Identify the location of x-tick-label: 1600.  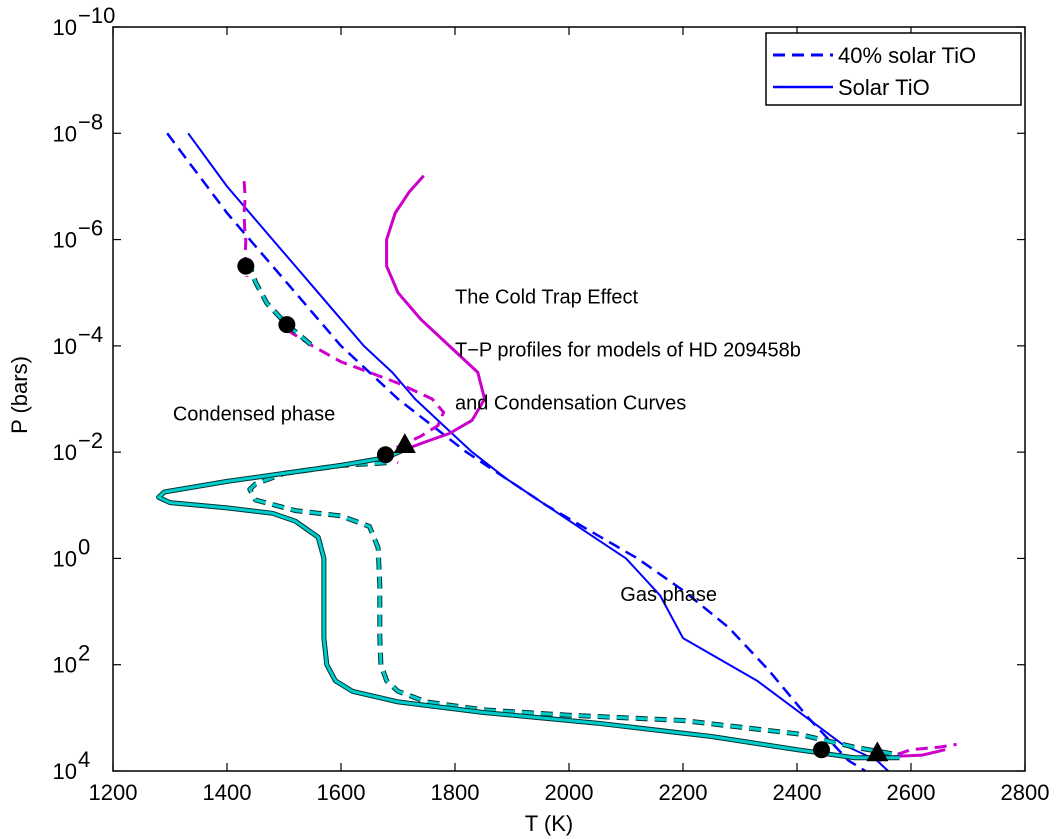
(341, 792).